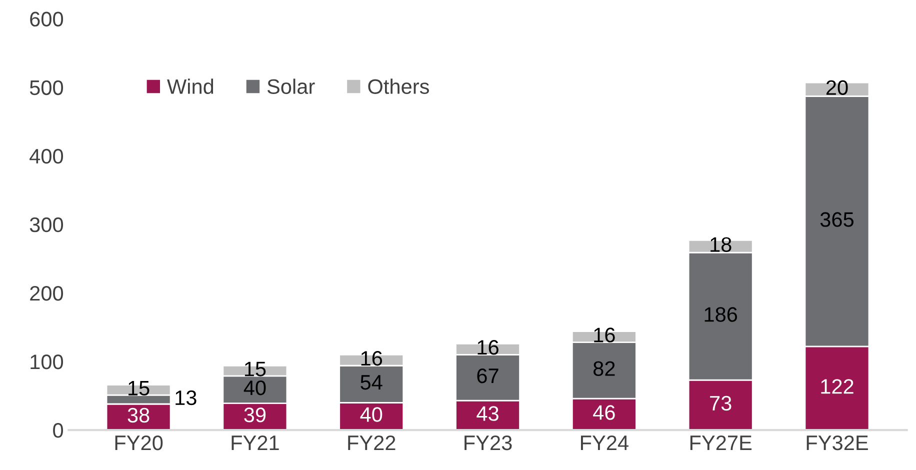 The image size is (916, 470). Describe the element at coordinates (47, 224) in the screenshot. I see `y-tick-label: 300` at that location.